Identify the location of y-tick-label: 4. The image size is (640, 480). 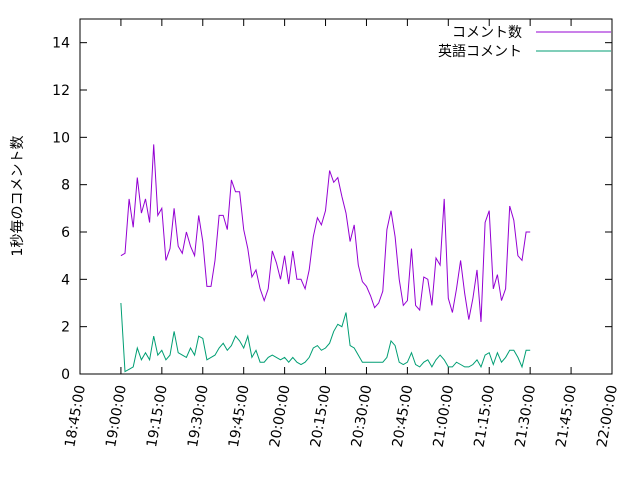
(65, 280).